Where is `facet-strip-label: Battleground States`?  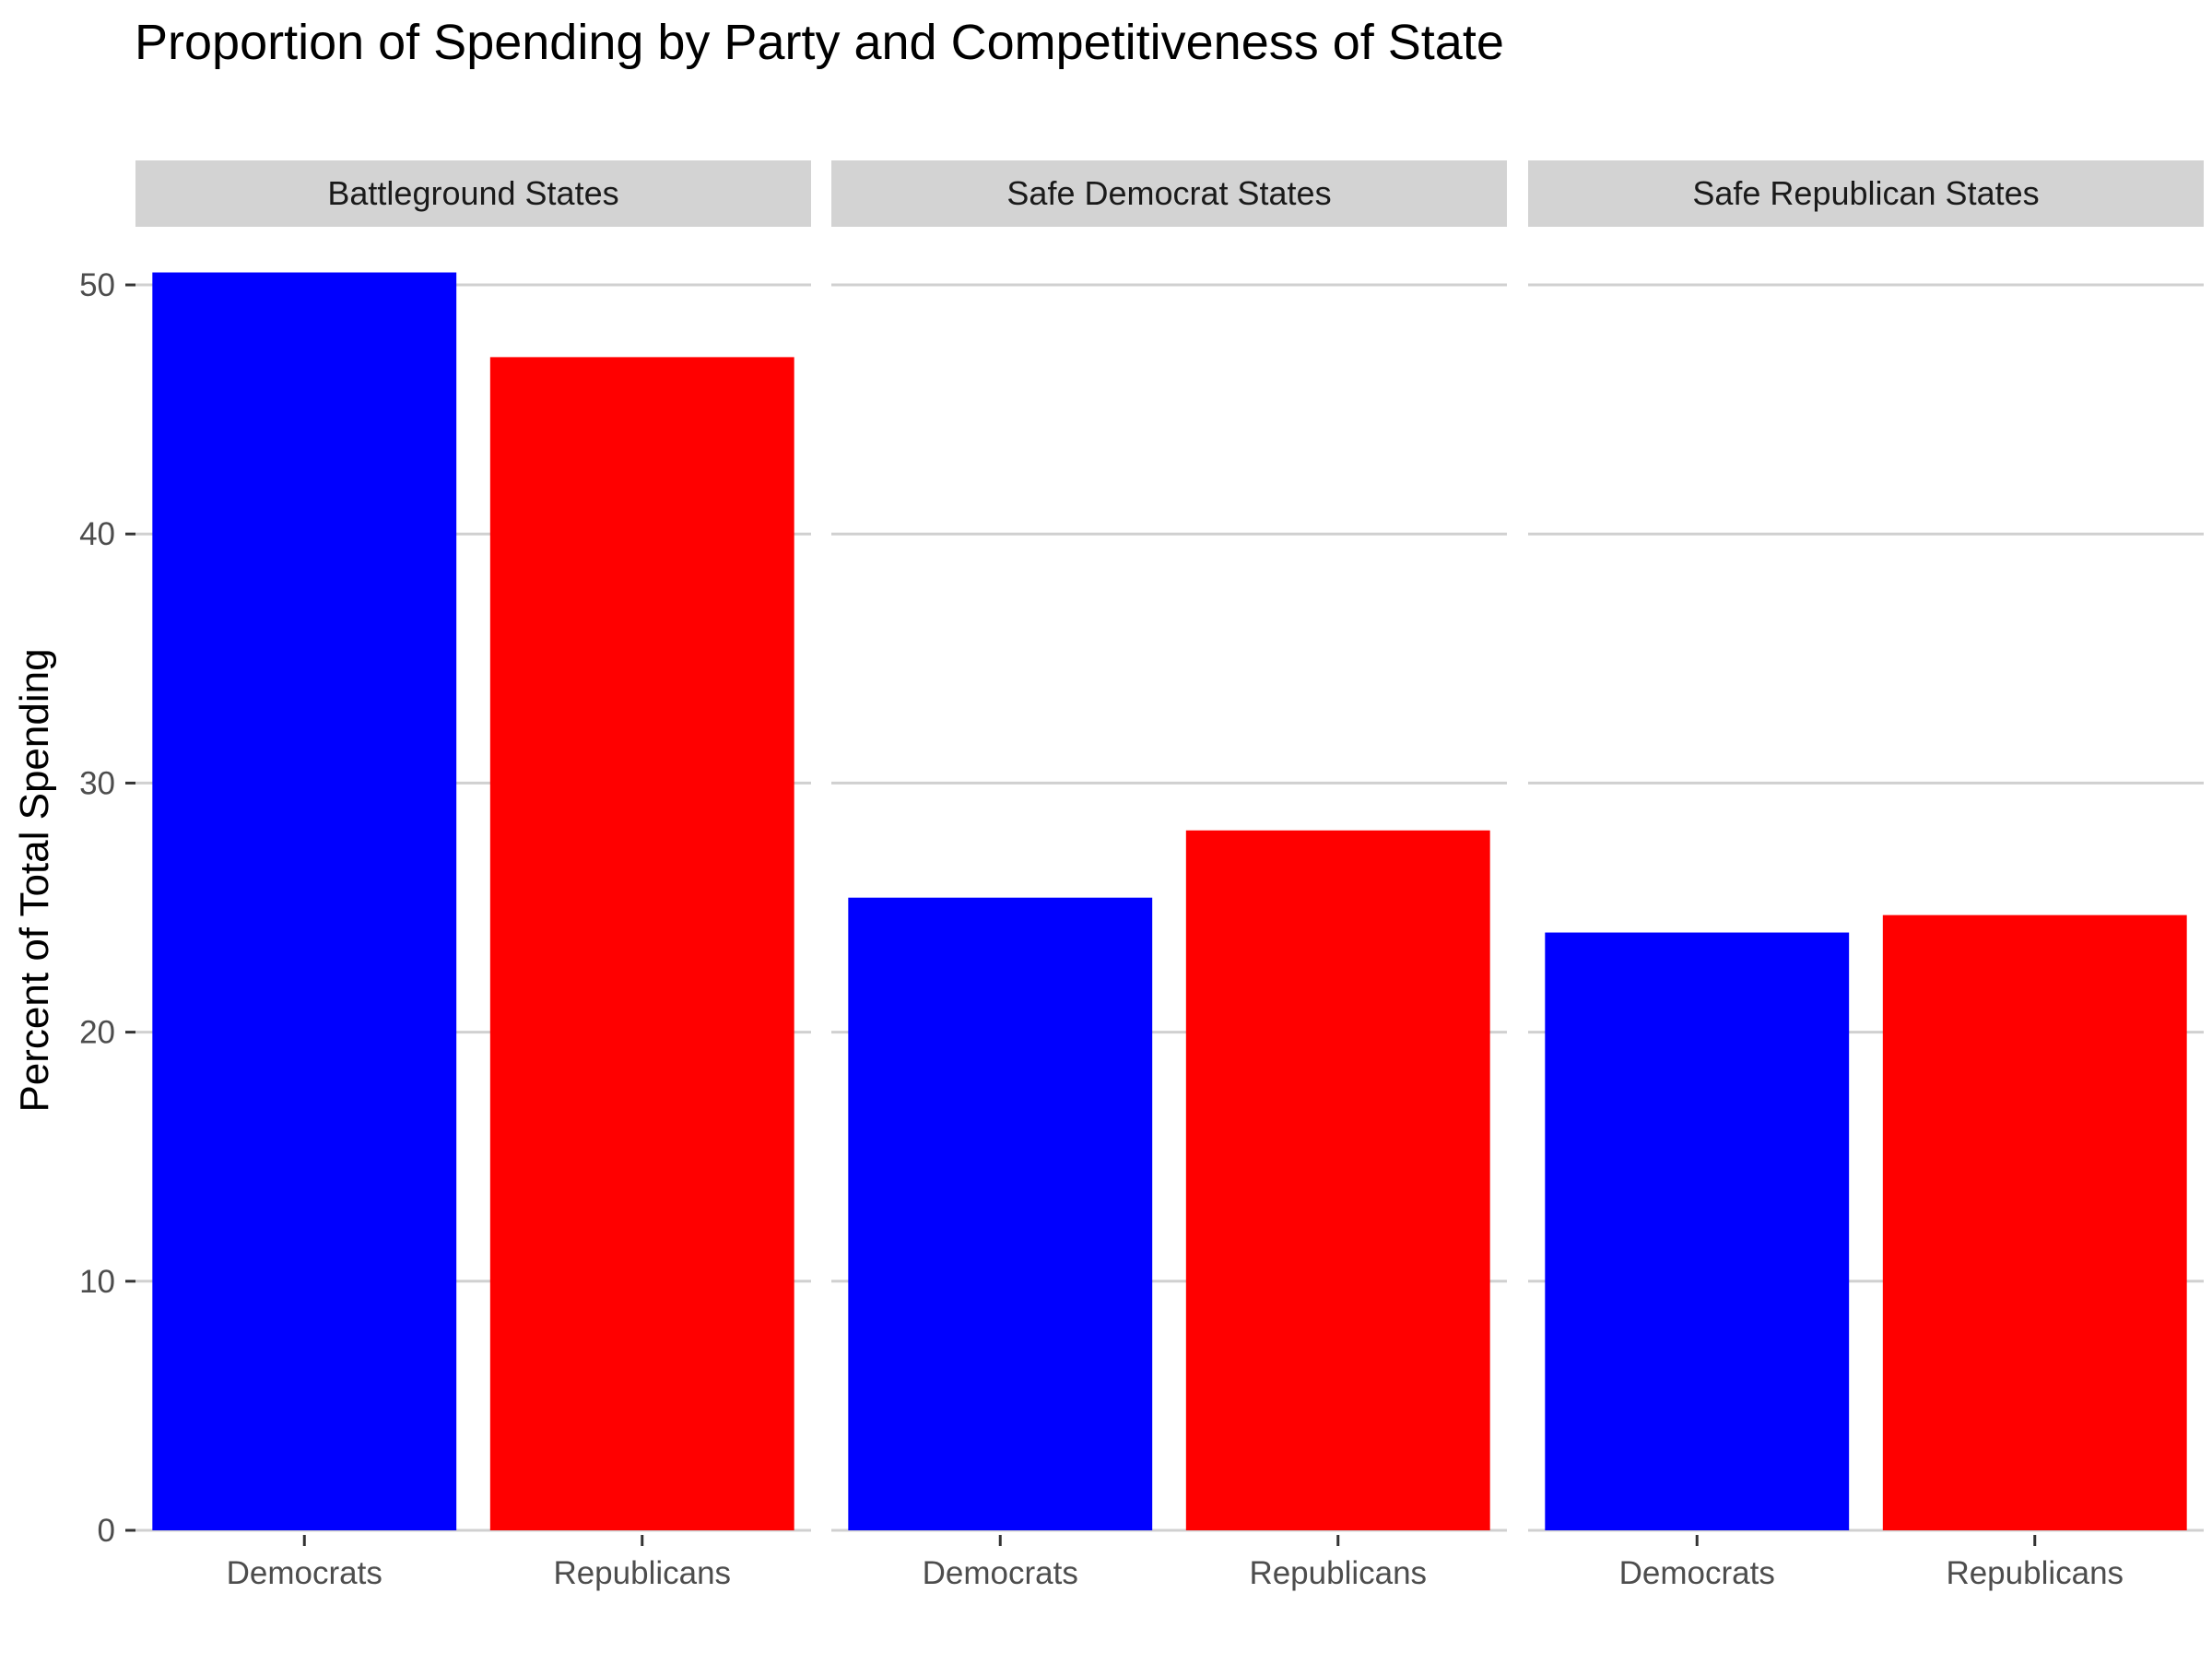 facet-strip-label: Battleground States is located at coordinates (472, 193).